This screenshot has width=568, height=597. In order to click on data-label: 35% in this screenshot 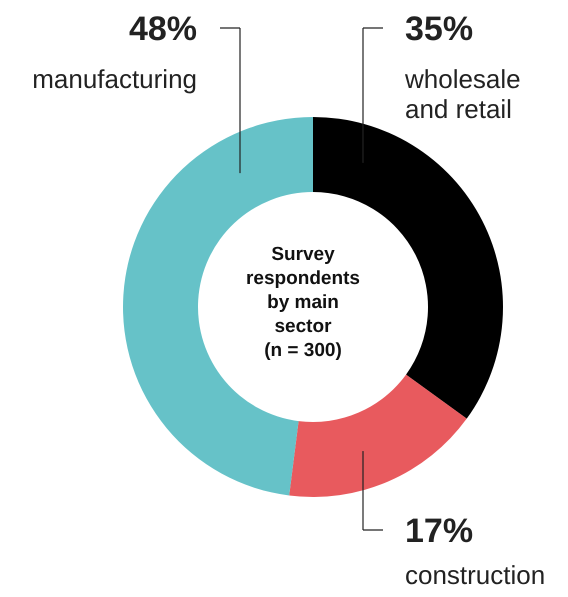, I will do `click(439, 29)`.